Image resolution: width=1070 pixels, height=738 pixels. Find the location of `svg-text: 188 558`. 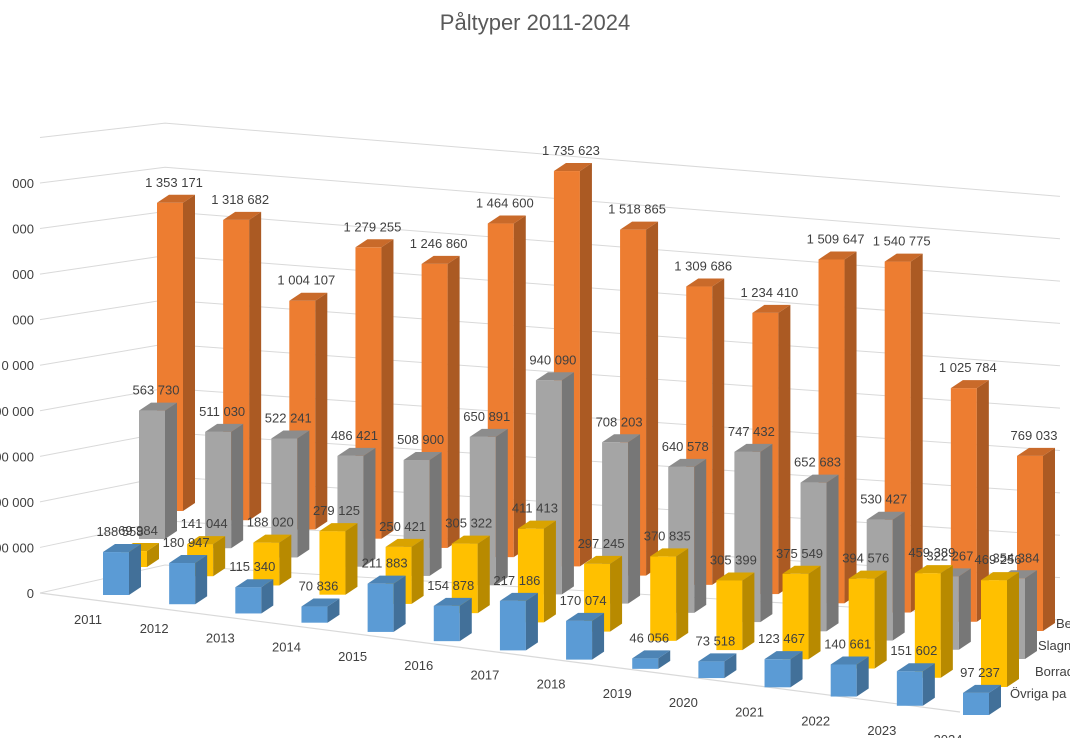

svg-text: 188 558 is located at coordinates (120, 531).